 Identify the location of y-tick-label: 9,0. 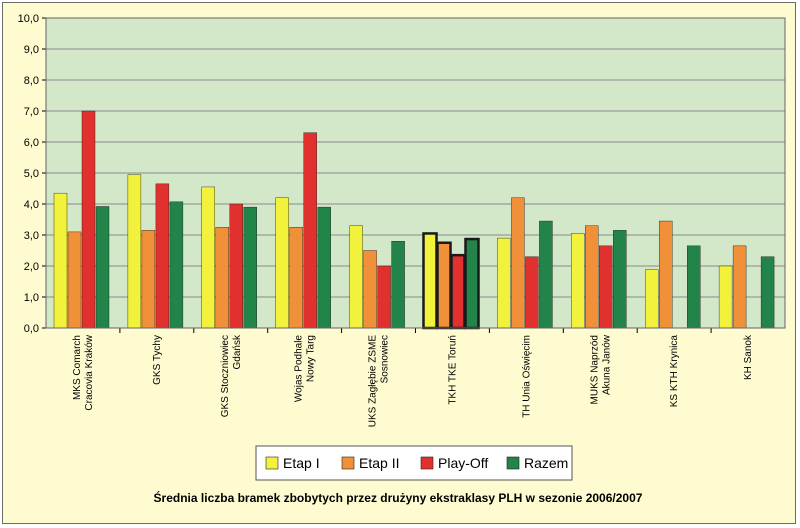
(31, 50).